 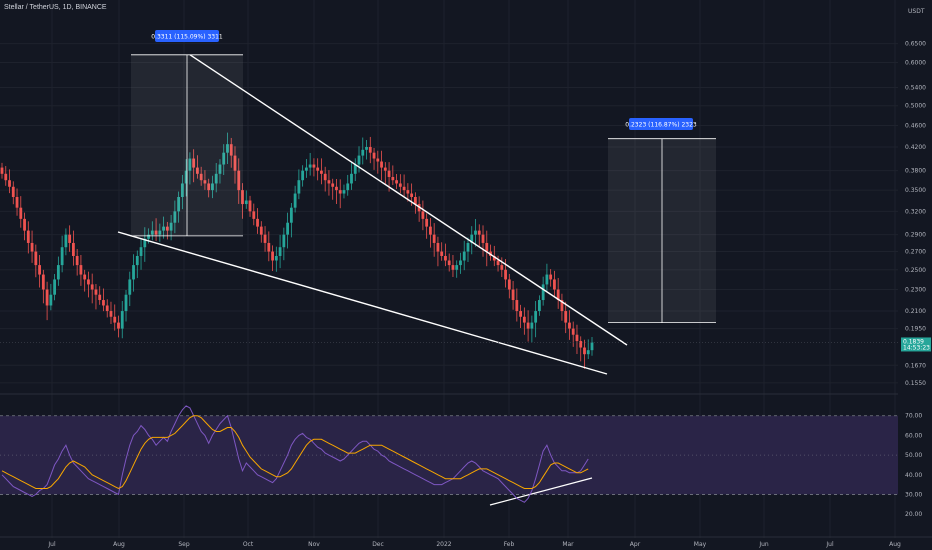 I want to click on time-tick-label: May, so click(x=700, y=544).